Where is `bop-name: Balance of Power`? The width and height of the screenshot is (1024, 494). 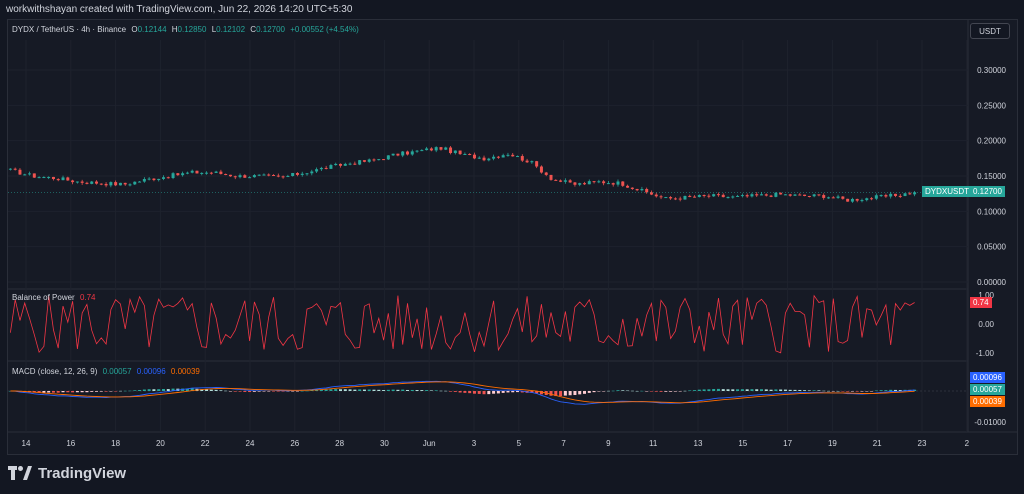 bop-name: Balance of Power is located at coordinates (43, 297).